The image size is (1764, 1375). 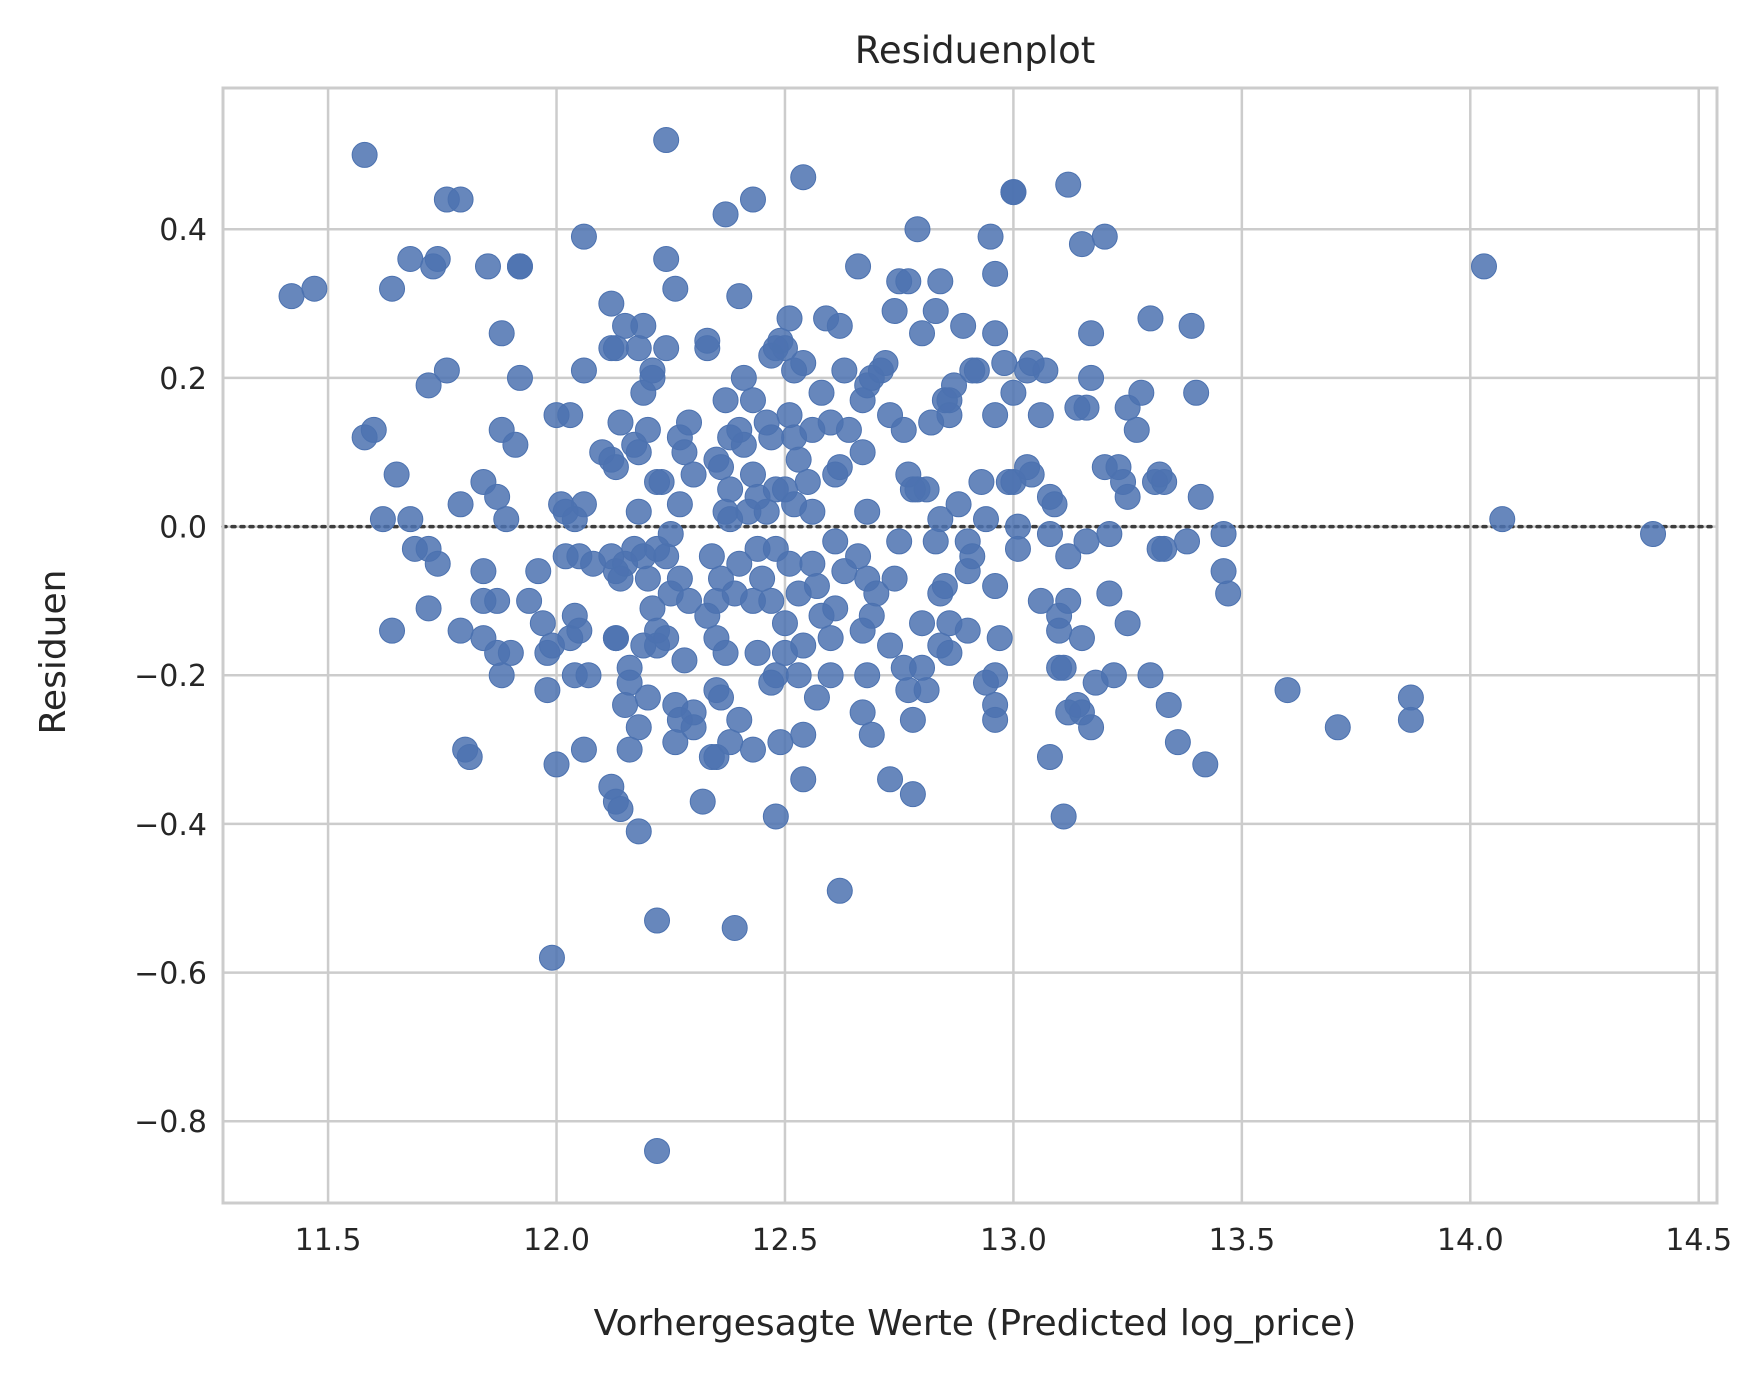 I want to click on x-tick-label: 12.5, so click(x=785, y=1240).